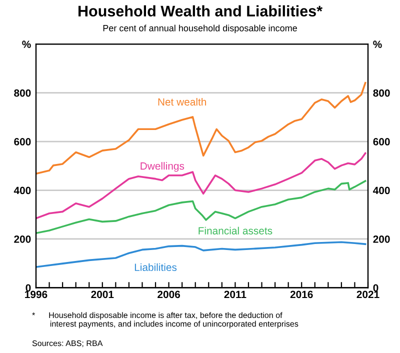 The width and height of the screenshot is (400, 353). I want to click on chart-title: Household Wealth and Liabilities*, so click(200, 11).